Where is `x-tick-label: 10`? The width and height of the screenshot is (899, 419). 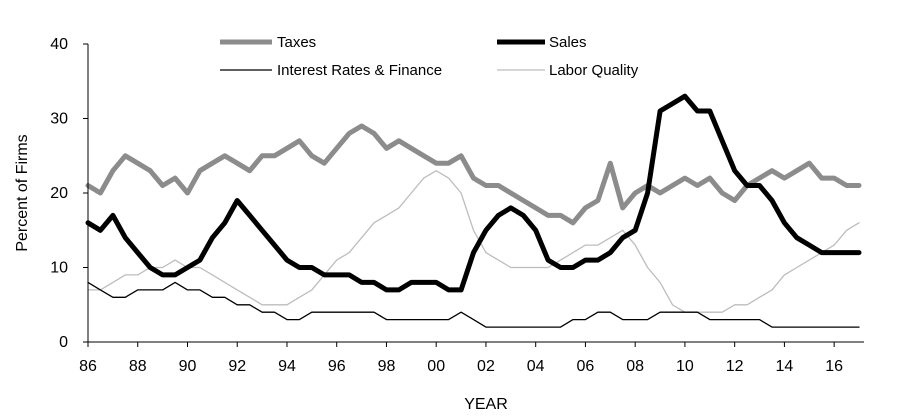
x-tick-label: 10 is located at coordinates (685, 366).